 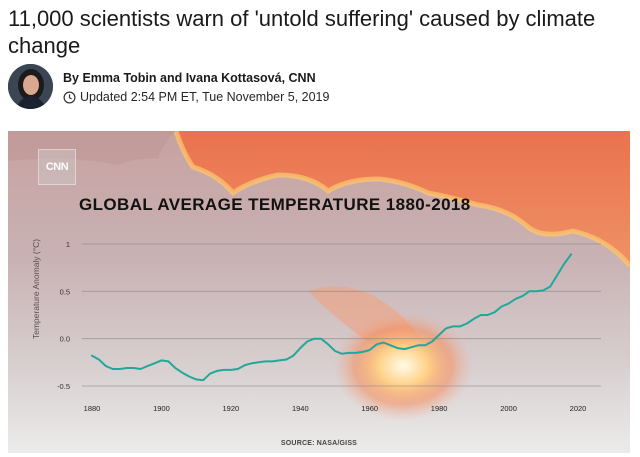 I want to click on updated-timestamp: Updated 2:54 PM ET, Tue November 5, 2019, so click(x=196, y=97).